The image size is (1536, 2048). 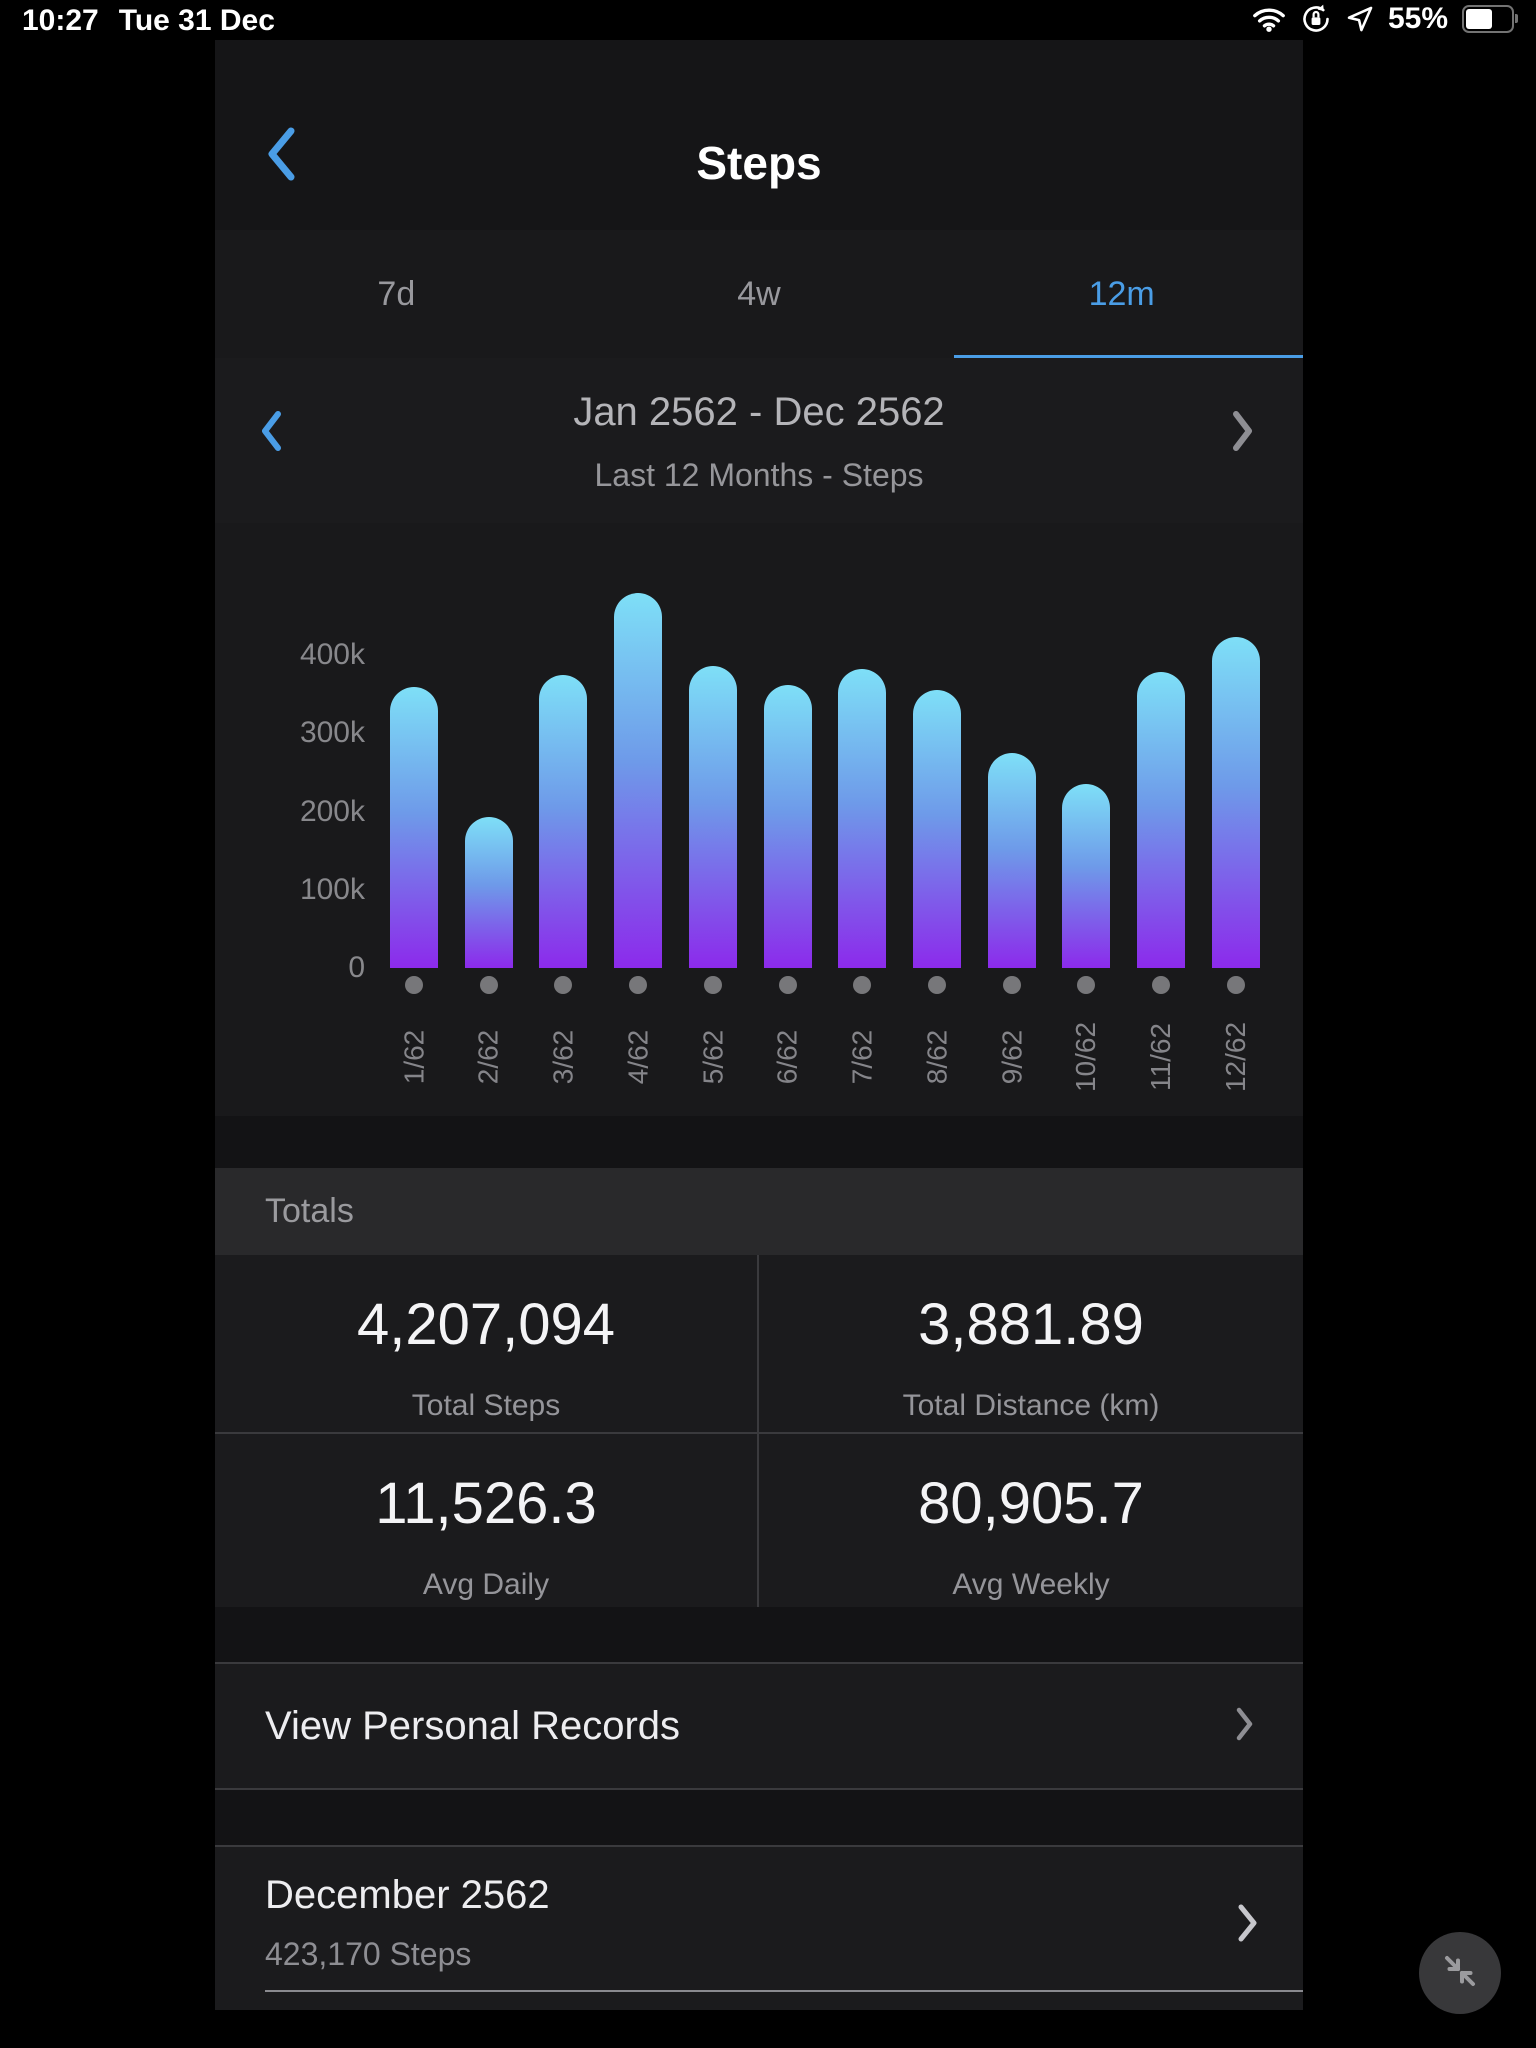 I want to click on stat-total-steps: 4,207,094 Total Steps, so click(x=487, y=1344).